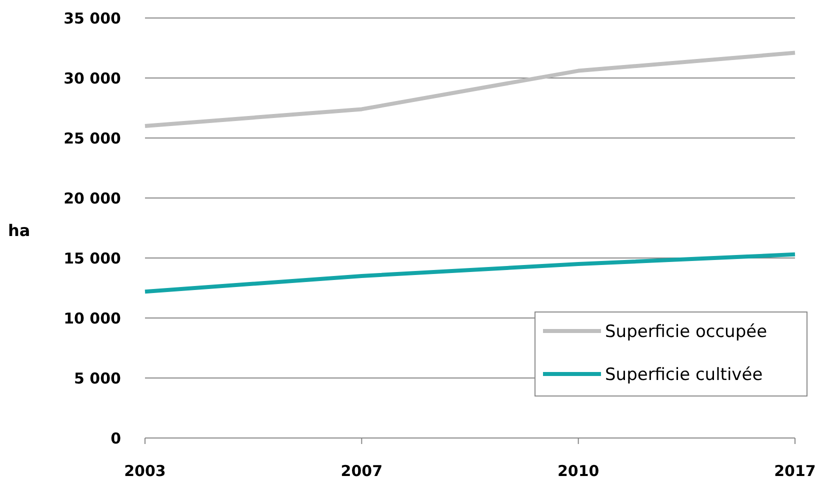 The width and height of the screenshot is (823, 484). Describe the element at coordinates (19, 230) in the screenshot. I see `y-axis-title: ha` at that location.